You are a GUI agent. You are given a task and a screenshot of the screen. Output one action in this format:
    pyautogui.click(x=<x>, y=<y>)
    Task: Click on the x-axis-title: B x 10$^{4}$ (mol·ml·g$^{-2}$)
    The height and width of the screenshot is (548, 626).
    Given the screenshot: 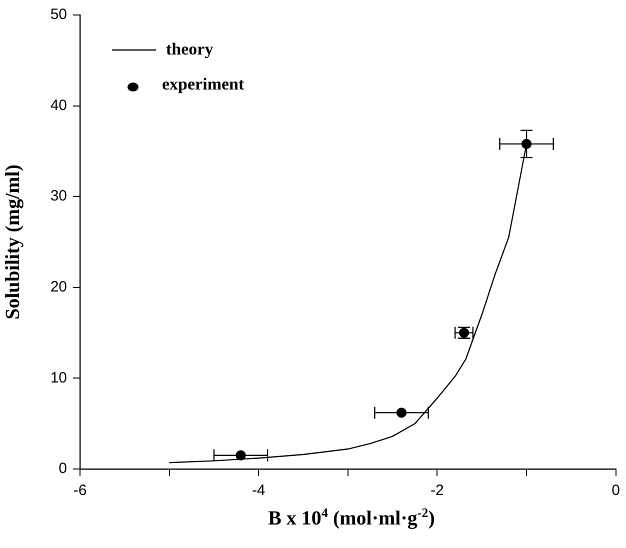 What is the action you would take?
    pyautogui.click(x=351, y=518)
    